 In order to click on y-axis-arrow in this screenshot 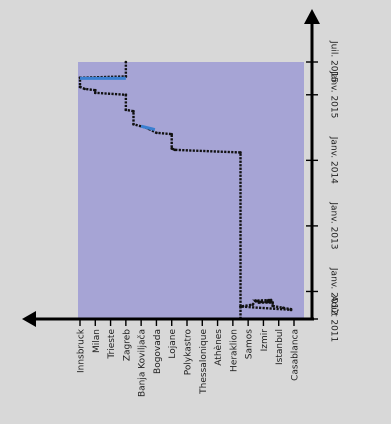, I will do `click(312, 16)`.